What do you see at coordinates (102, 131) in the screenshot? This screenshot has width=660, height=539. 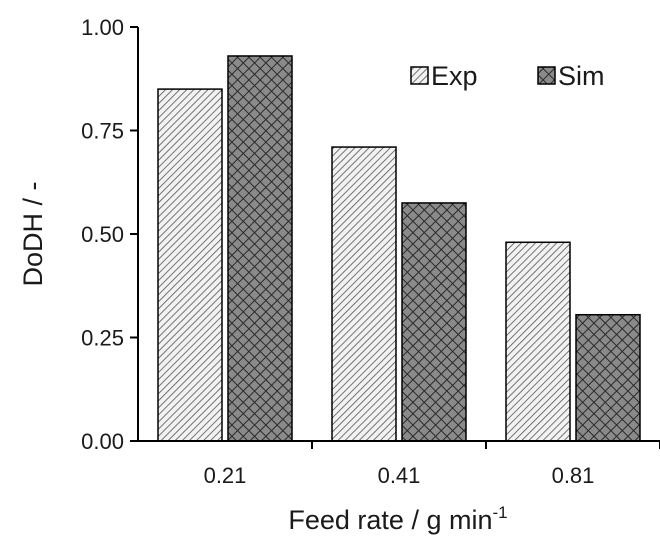 I see `y-tick-label: 0.75` at bounding box center [102, 131].